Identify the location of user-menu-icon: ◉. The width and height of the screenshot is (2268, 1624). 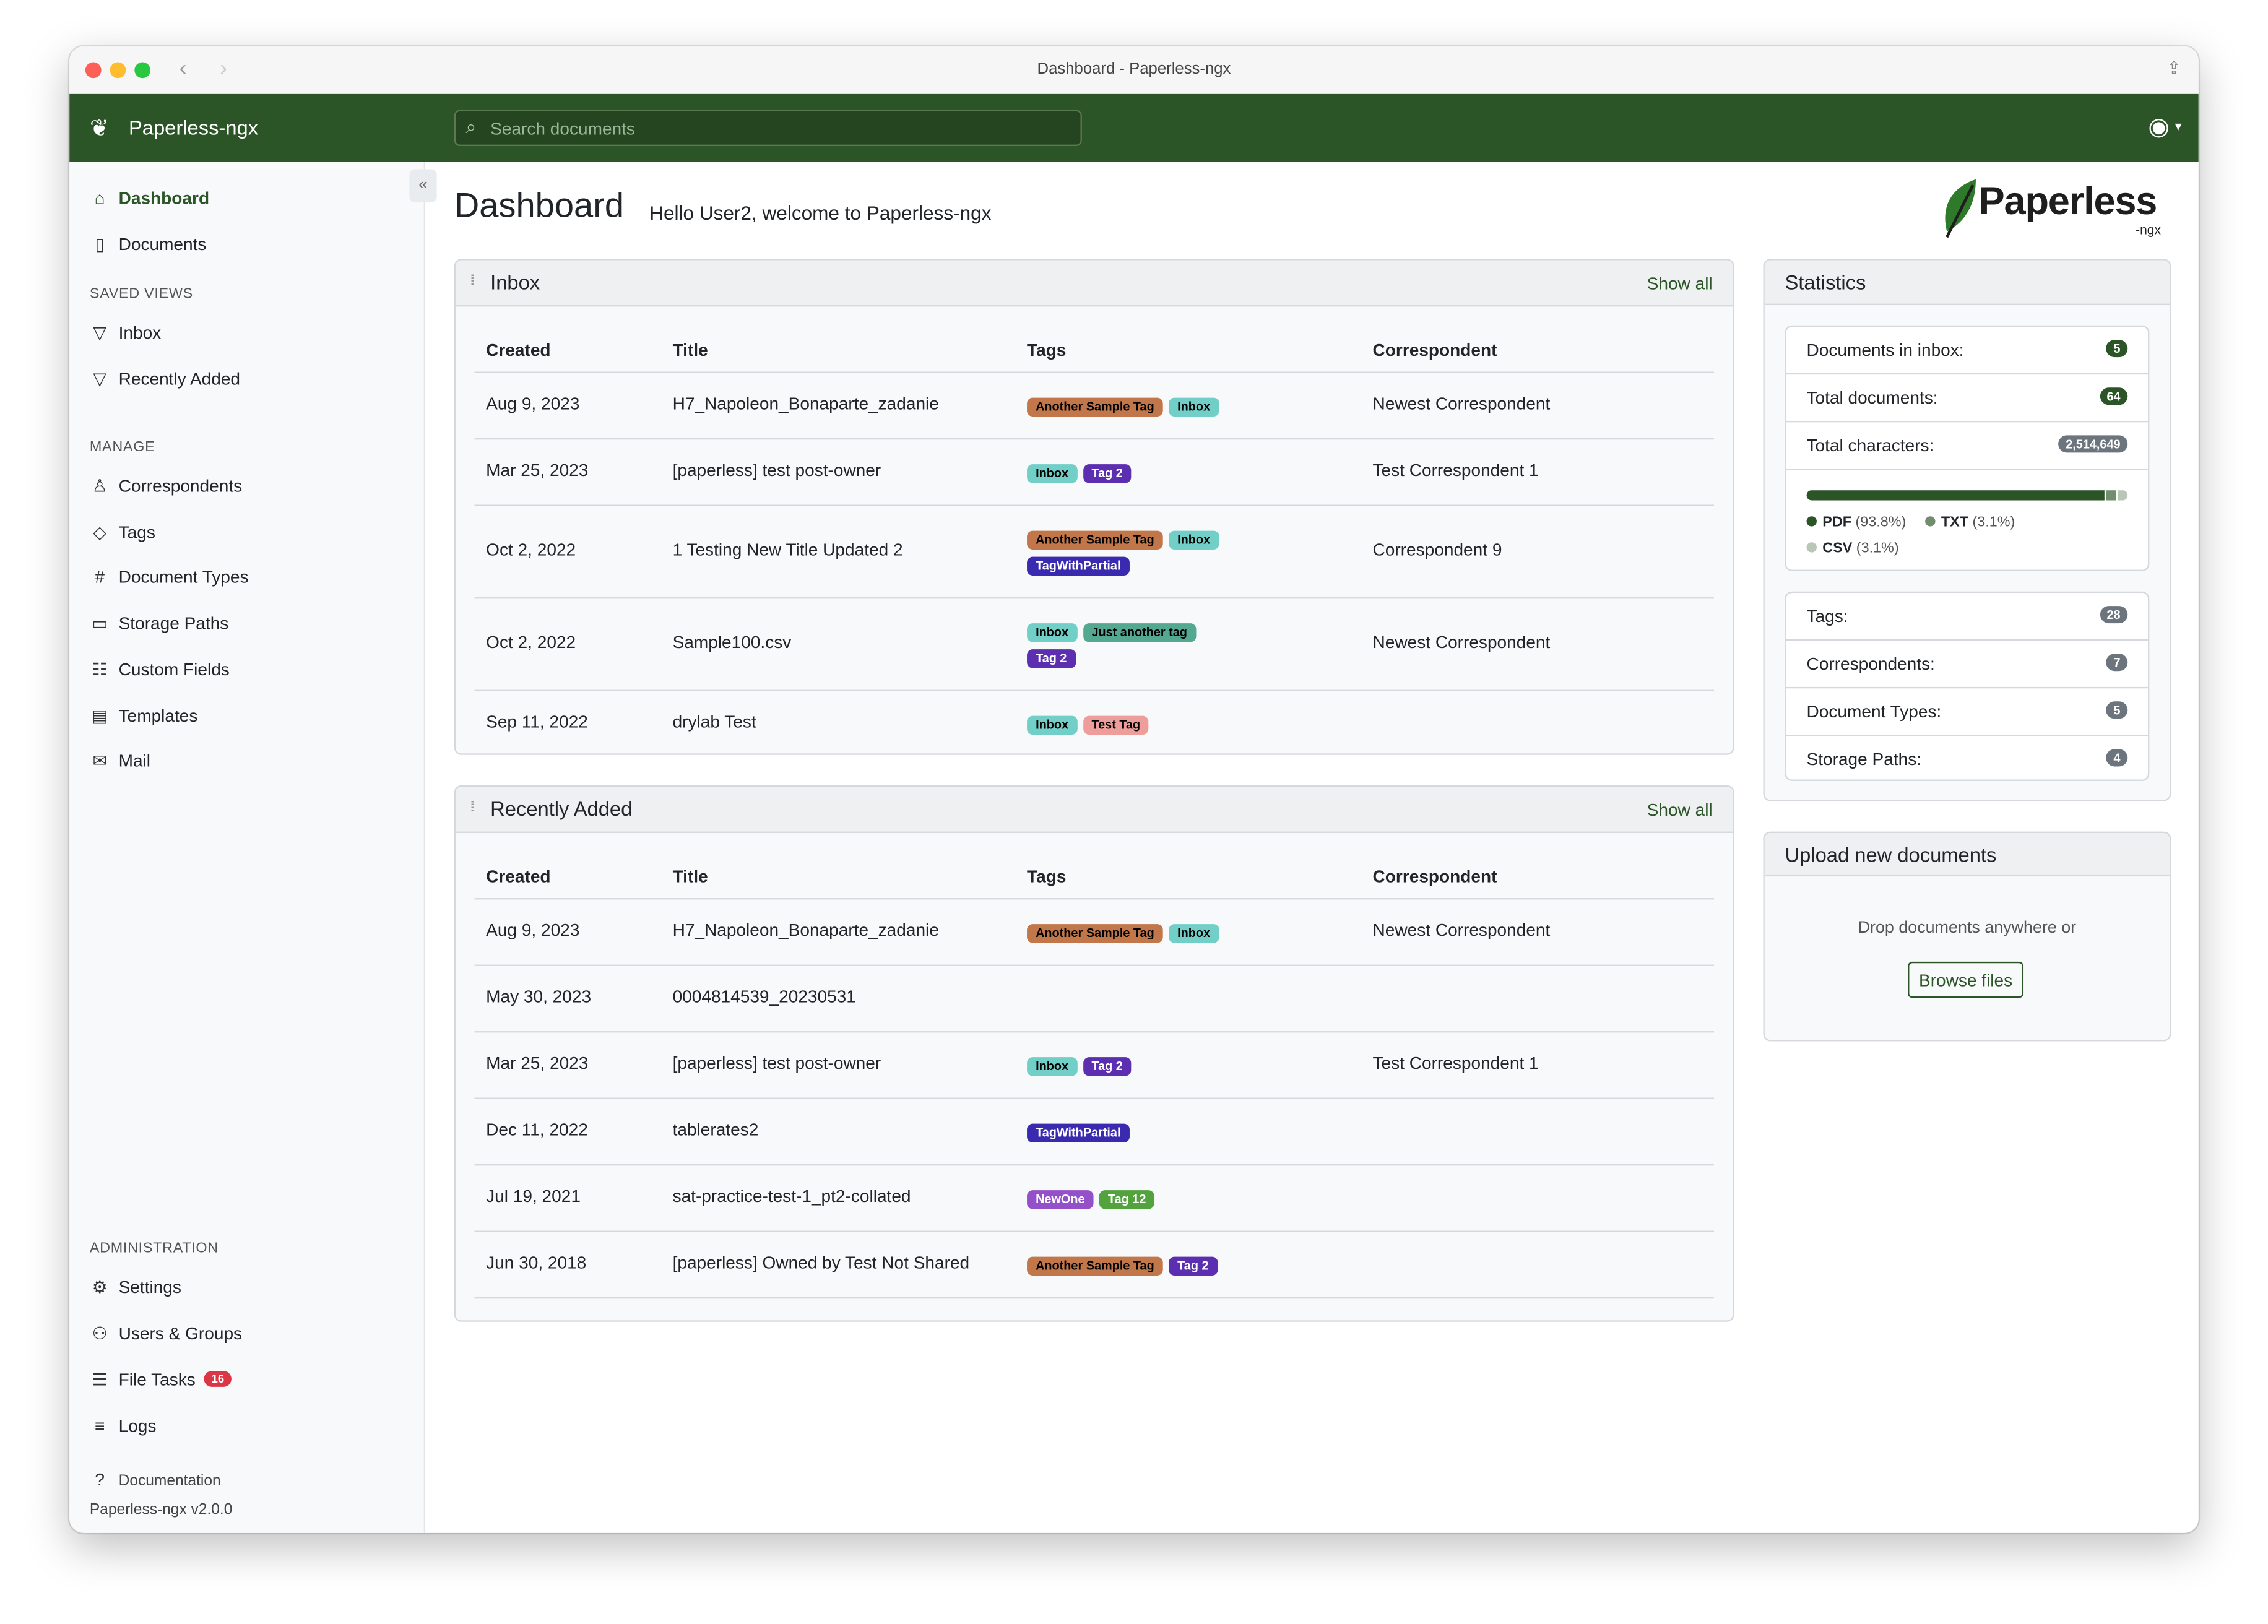
(2159, 126).